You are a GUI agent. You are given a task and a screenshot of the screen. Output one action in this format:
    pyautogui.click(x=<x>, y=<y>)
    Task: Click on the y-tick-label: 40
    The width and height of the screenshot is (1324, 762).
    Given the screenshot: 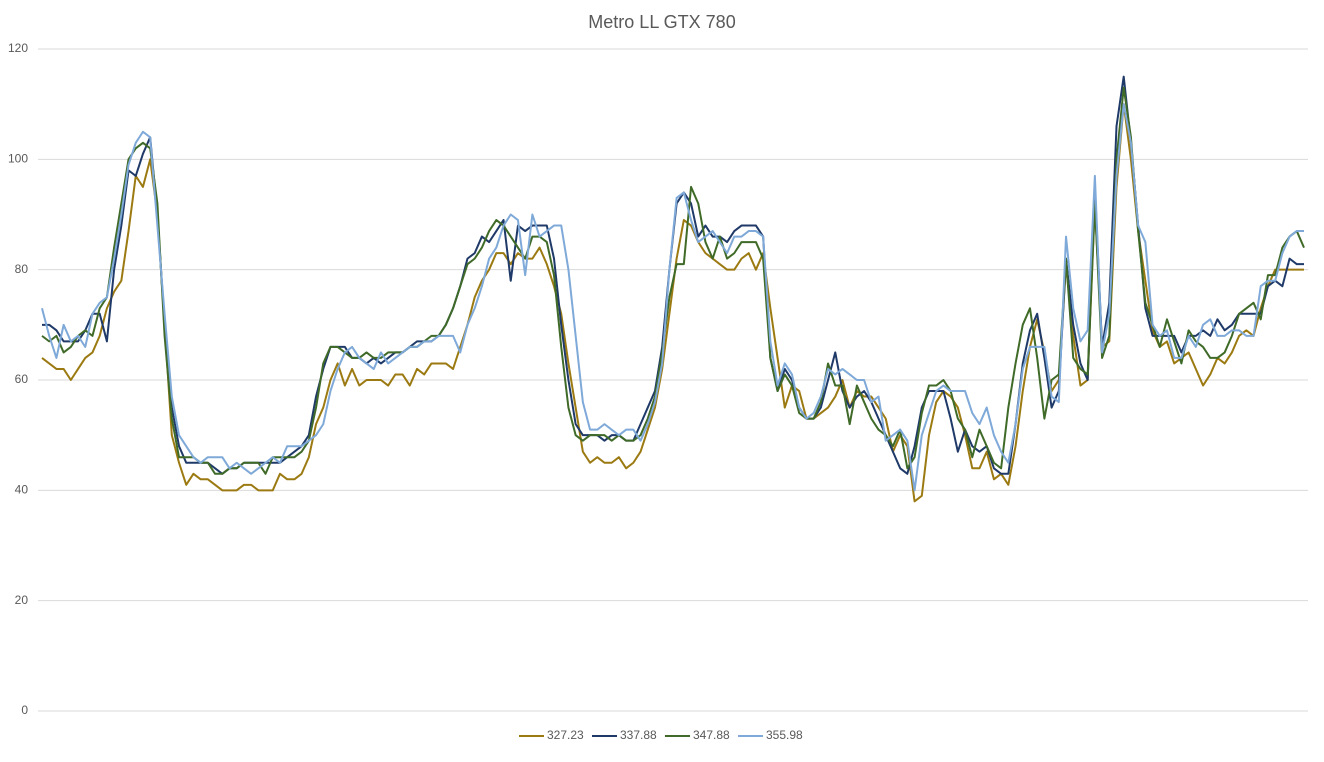 What is the action you would take?
    pyautogui.click(x=22, y=490)
    